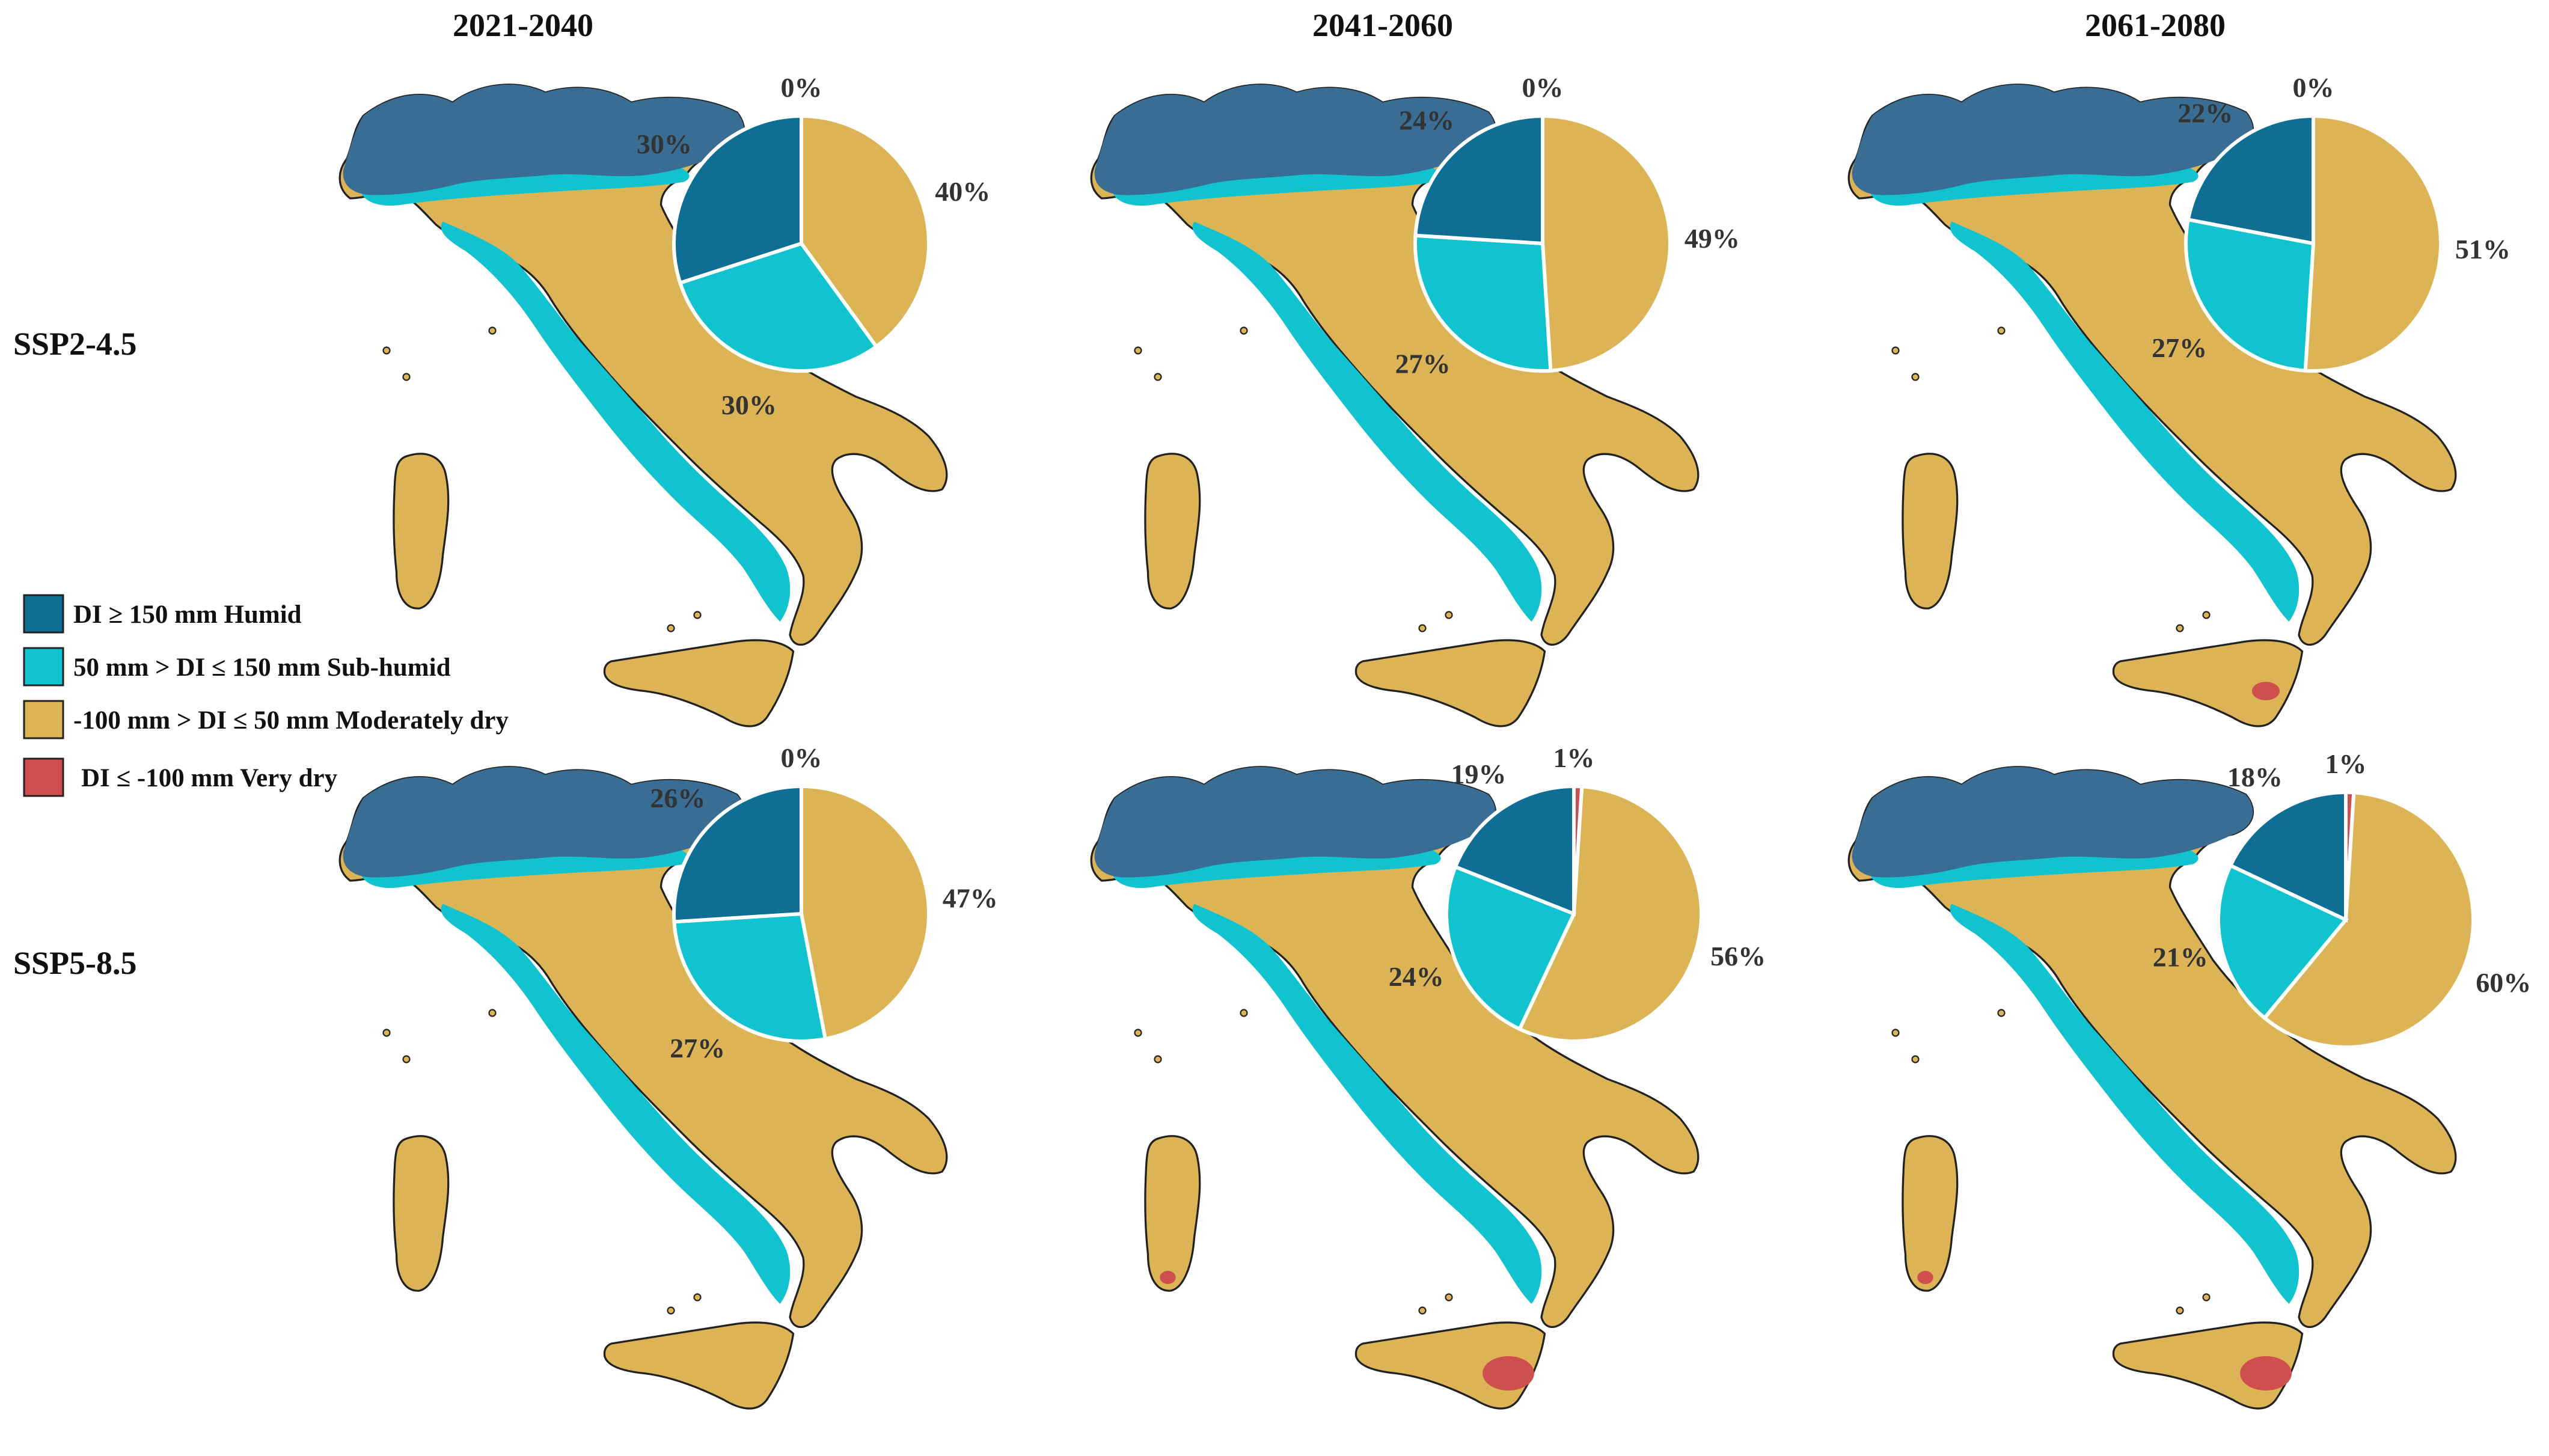 The width and height of the screenshot is (2549, 1456). What do you see at coordinates (2483, 250) in the screenshot?
I see `pie-label-moderately-dry: 51%` at bounding box center [2483, 250].